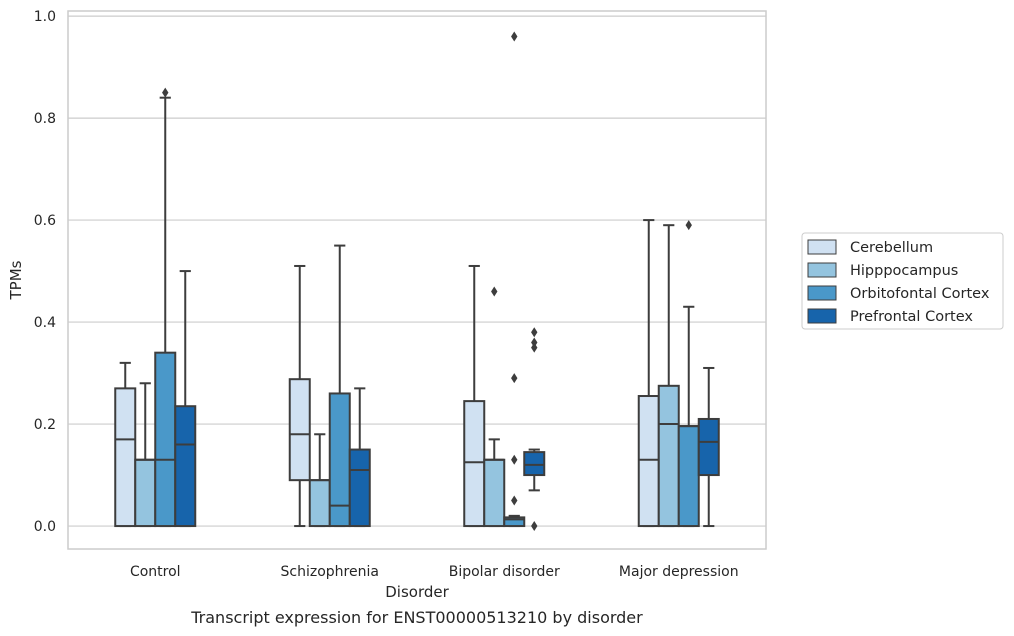 This screenshot has width=1014, height=636. Describe the element at coordinates (891, 248) in the screenshot. I see `legend-label: Cerebellum` at that location.